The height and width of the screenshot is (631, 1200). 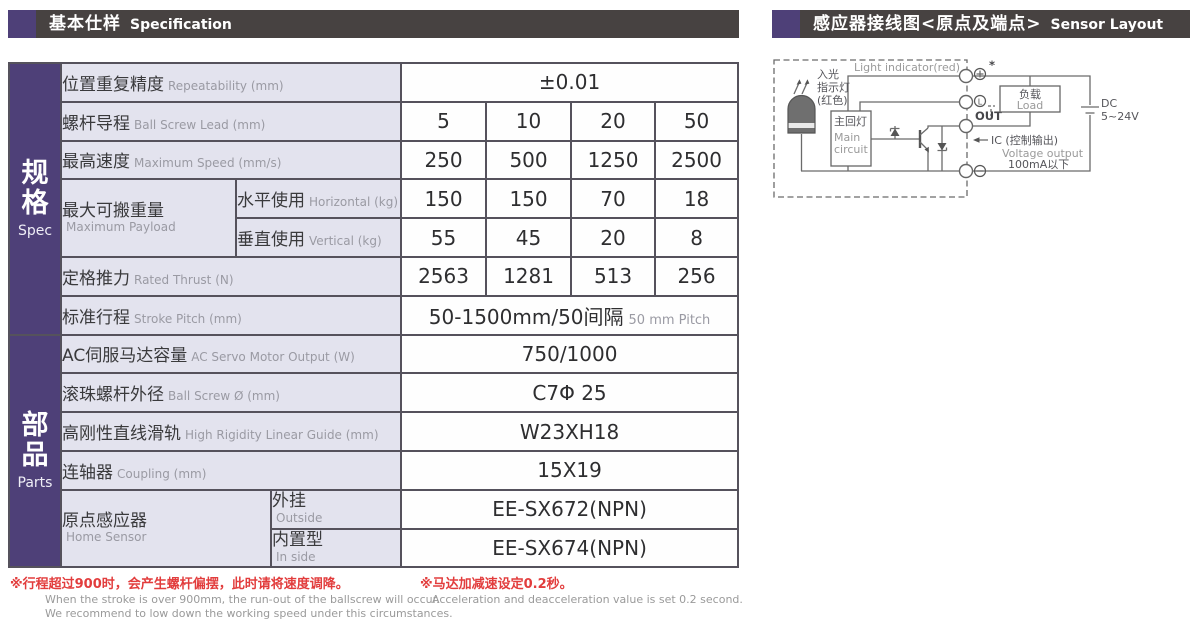 What do you see at coordinates (980, 74) in the screenshot?
I see `plus-symbol-icon` at bounding box center [980, 74].